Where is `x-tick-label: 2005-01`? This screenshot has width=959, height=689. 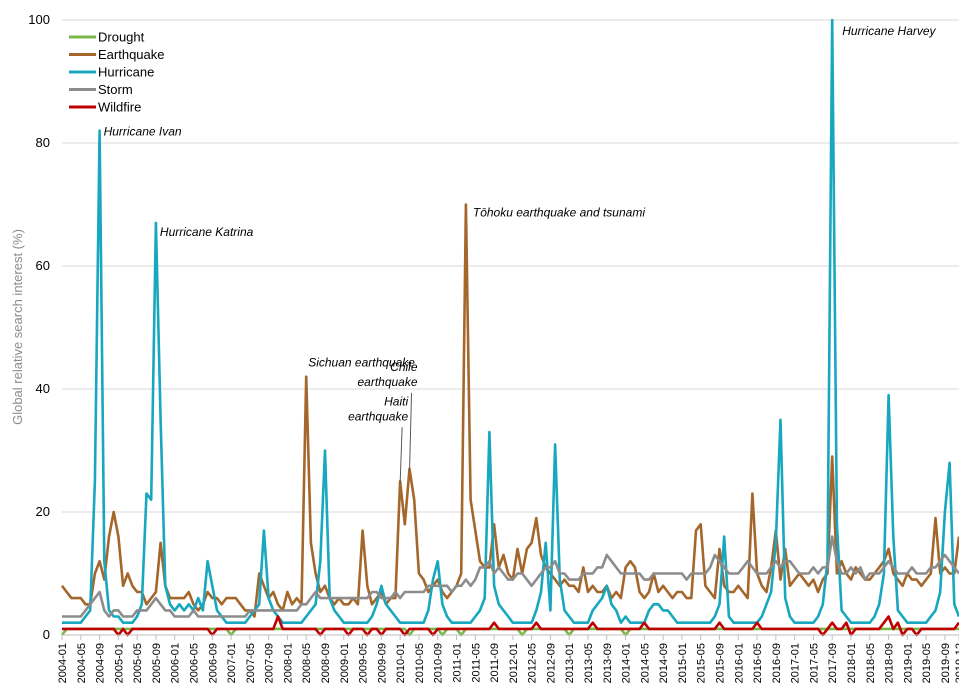 x-tick-label: 2005-01 is located at coordinates (119, 663).